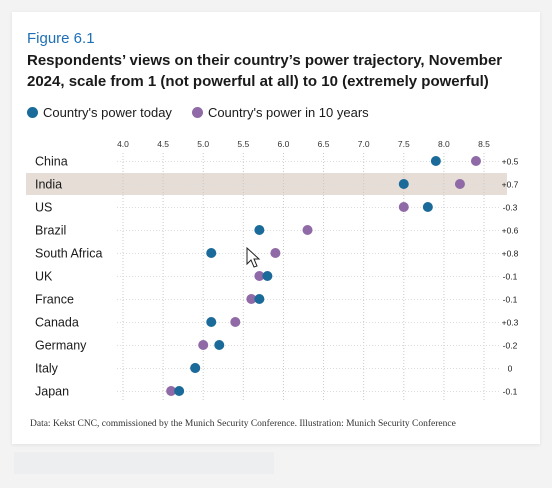  I want to click on change-label: -0.2, so click(510, 346).